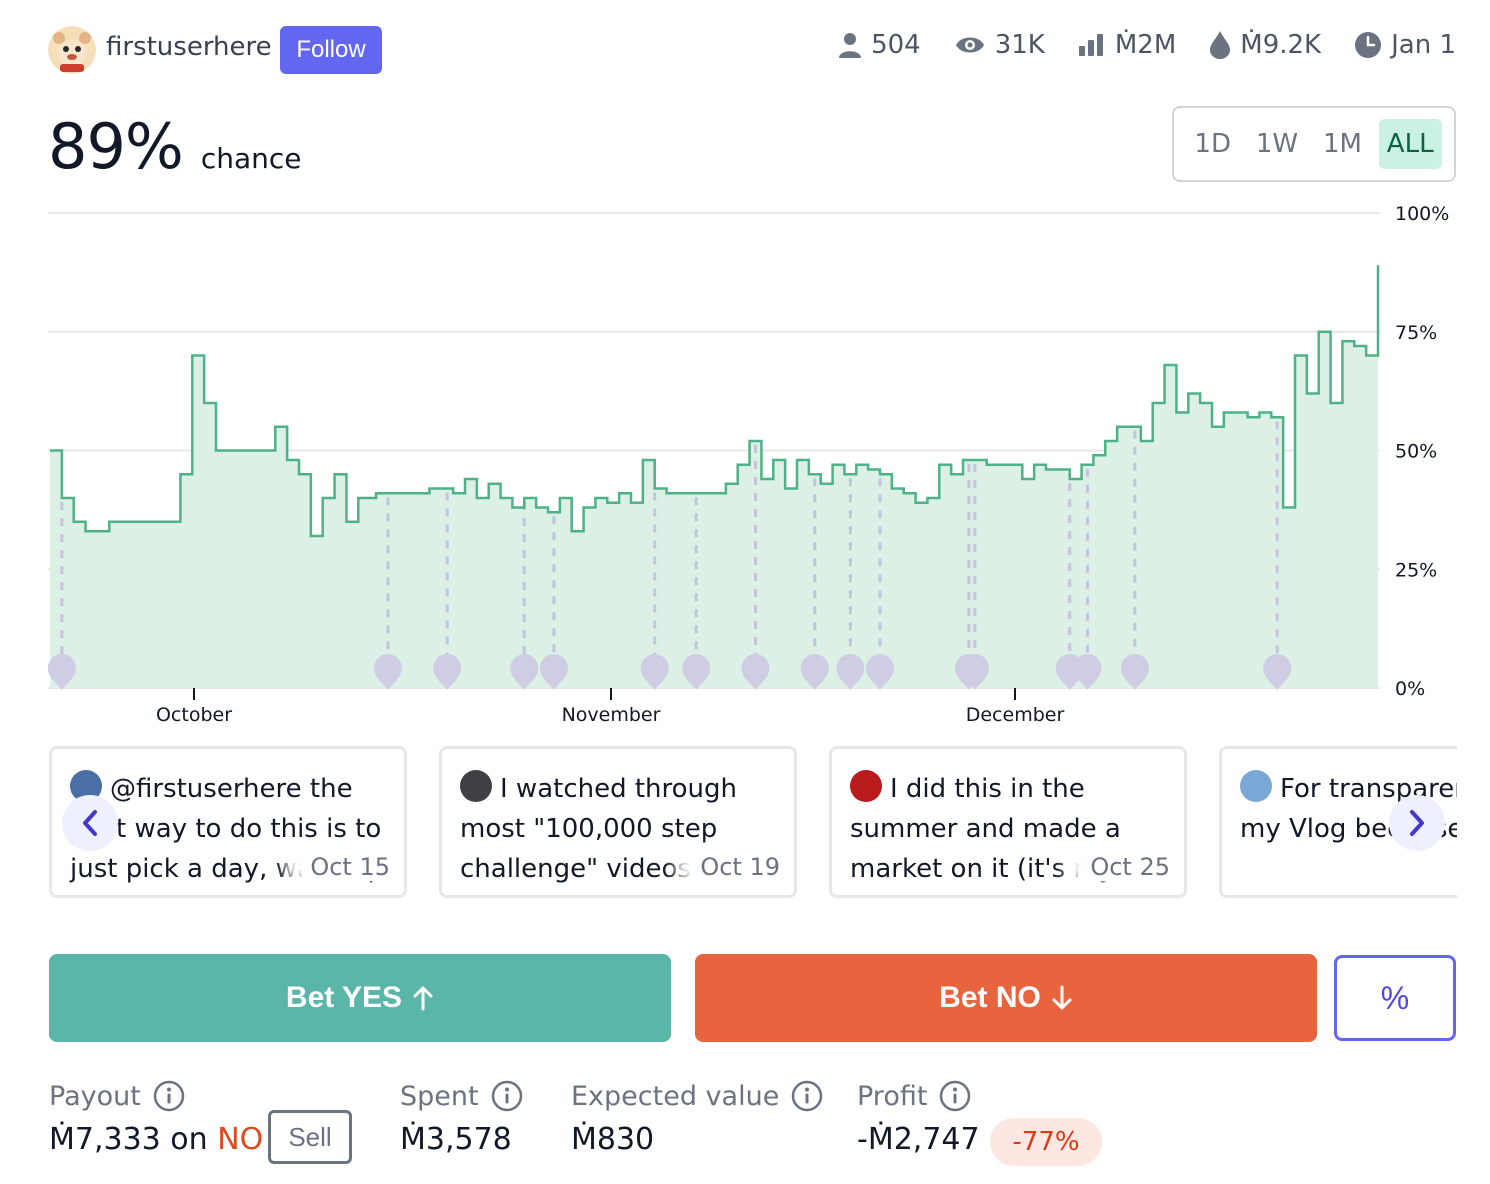  What do you see at coordinates (117, 1096) in the screenshot?
I see `payout-label: Payout` at bounding box center [117, 1096].